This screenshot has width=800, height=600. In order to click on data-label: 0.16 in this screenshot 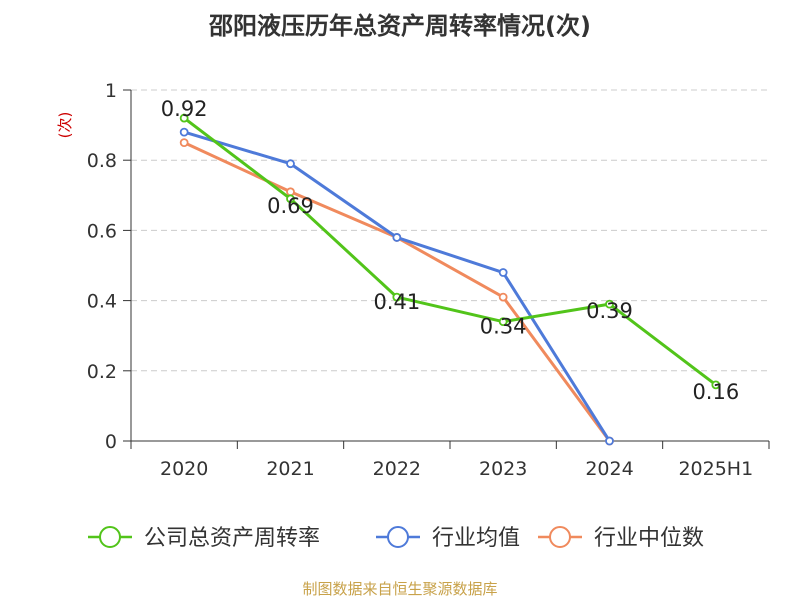, I will do `click(715, 392)`.